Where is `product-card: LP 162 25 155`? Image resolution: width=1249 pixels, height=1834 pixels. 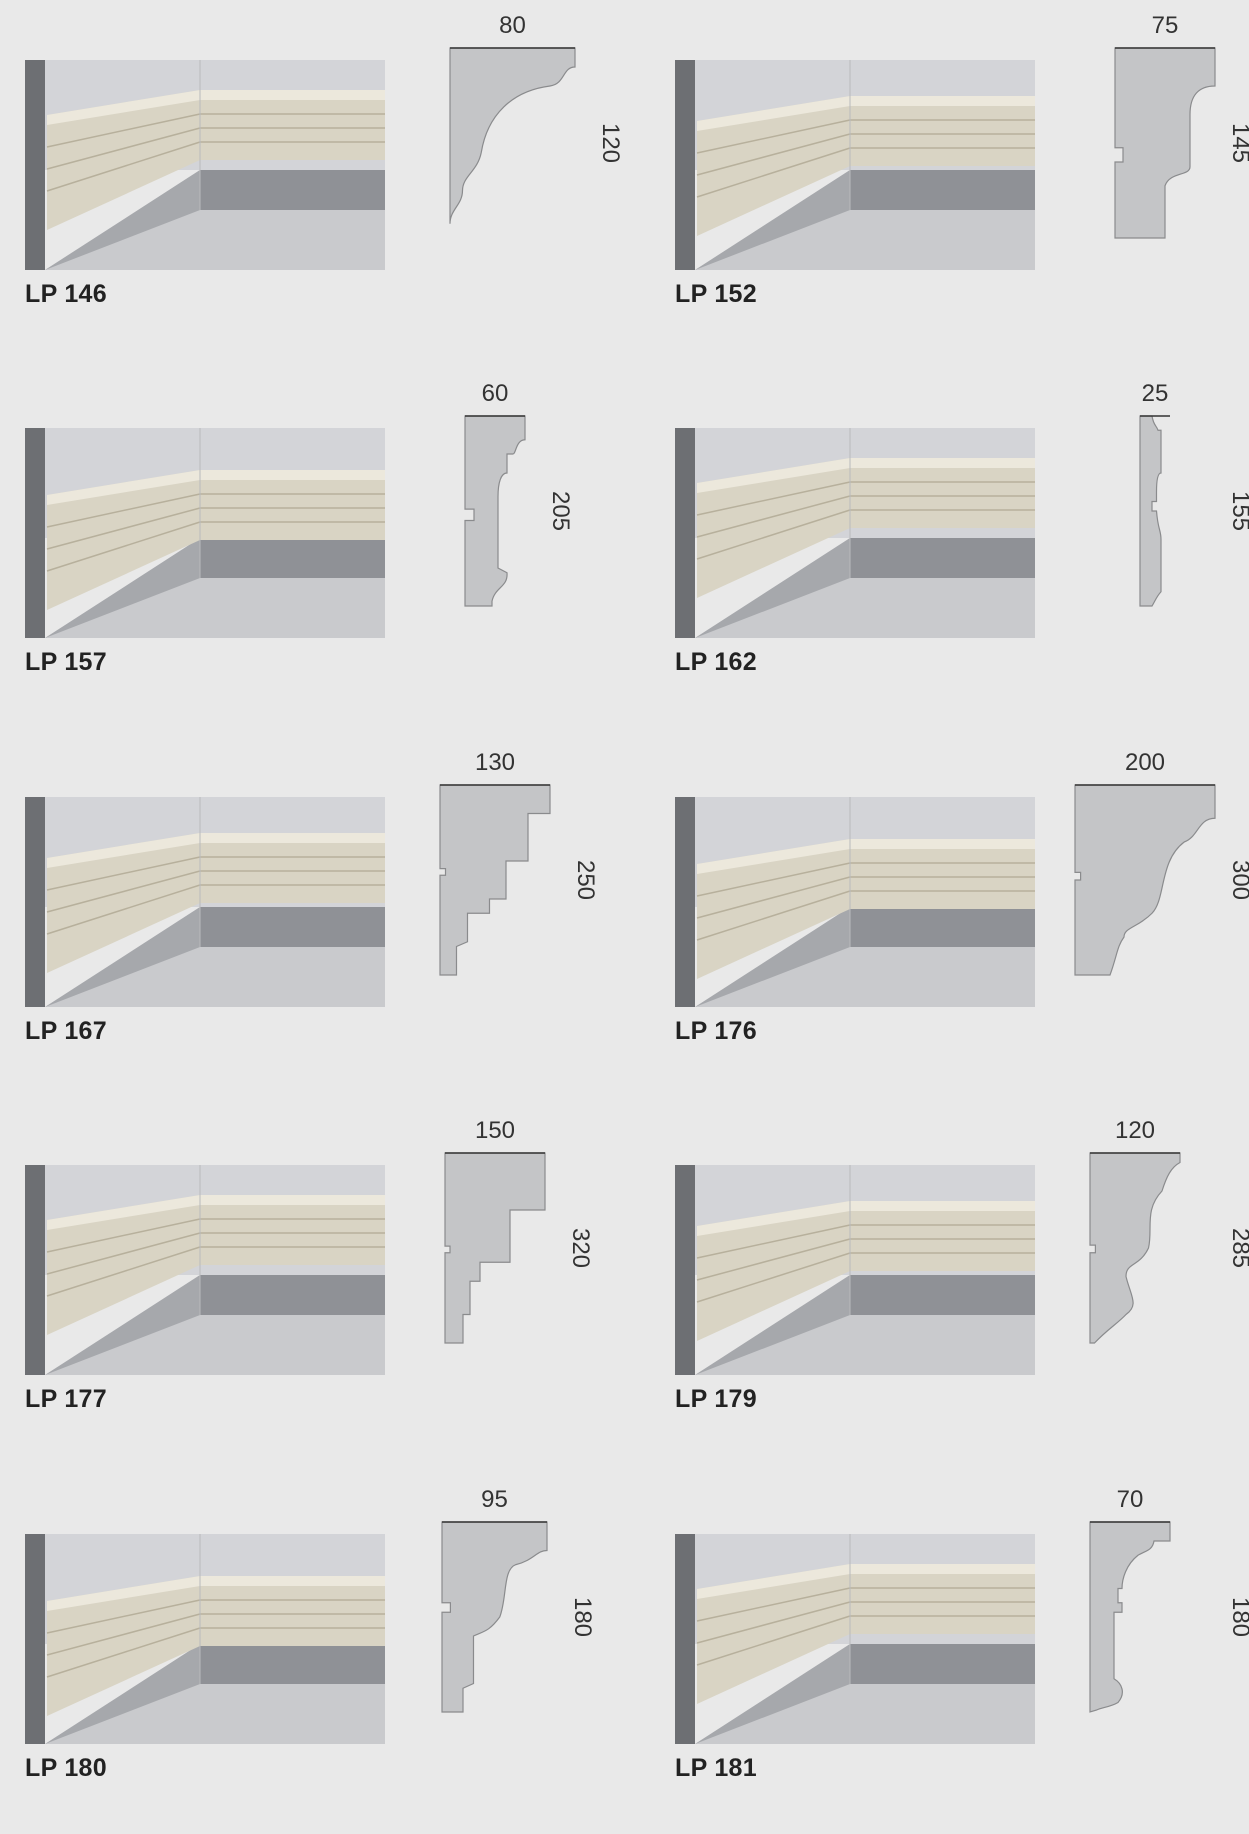
product-card: LP 162 25 155 is located at coordinates (949, 548).